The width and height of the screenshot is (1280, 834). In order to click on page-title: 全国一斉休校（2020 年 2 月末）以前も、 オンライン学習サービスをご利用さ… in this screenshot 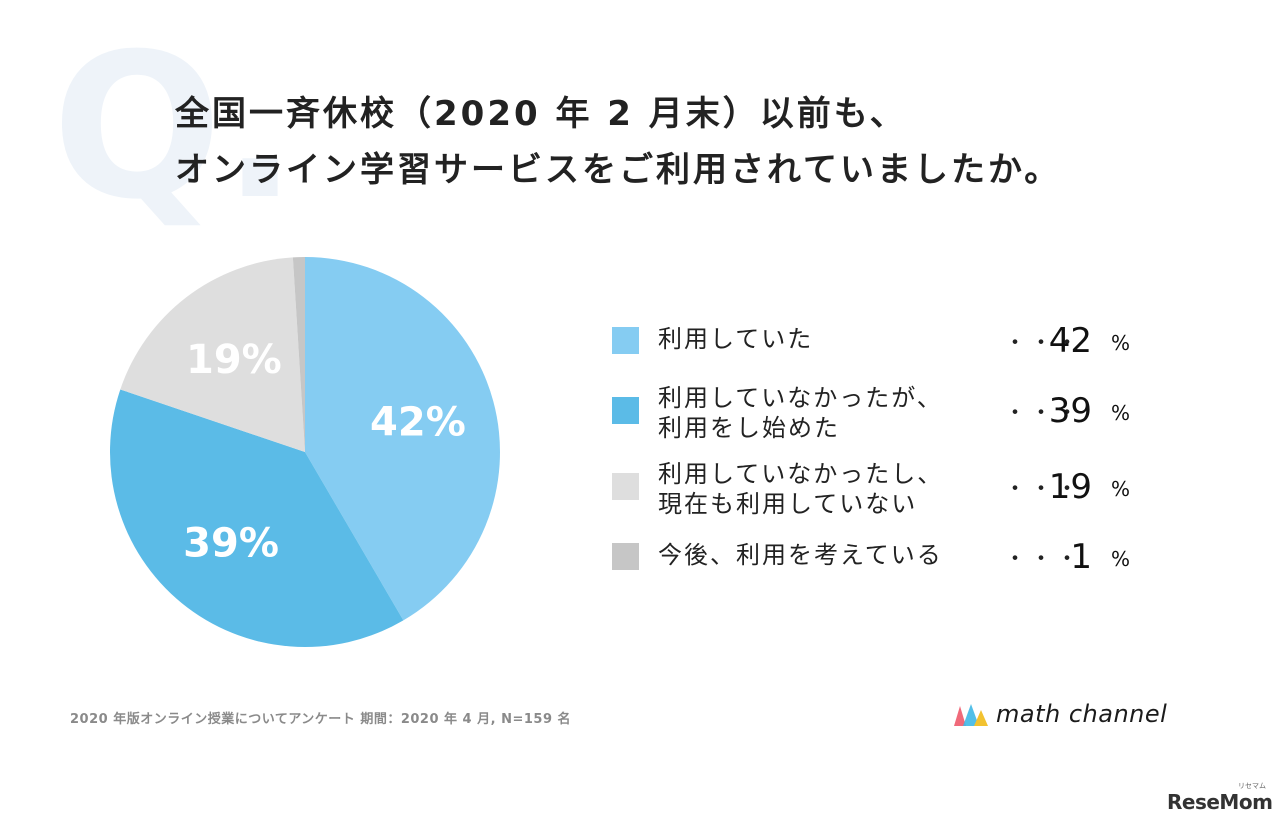, I will do `click(705, 142)`.